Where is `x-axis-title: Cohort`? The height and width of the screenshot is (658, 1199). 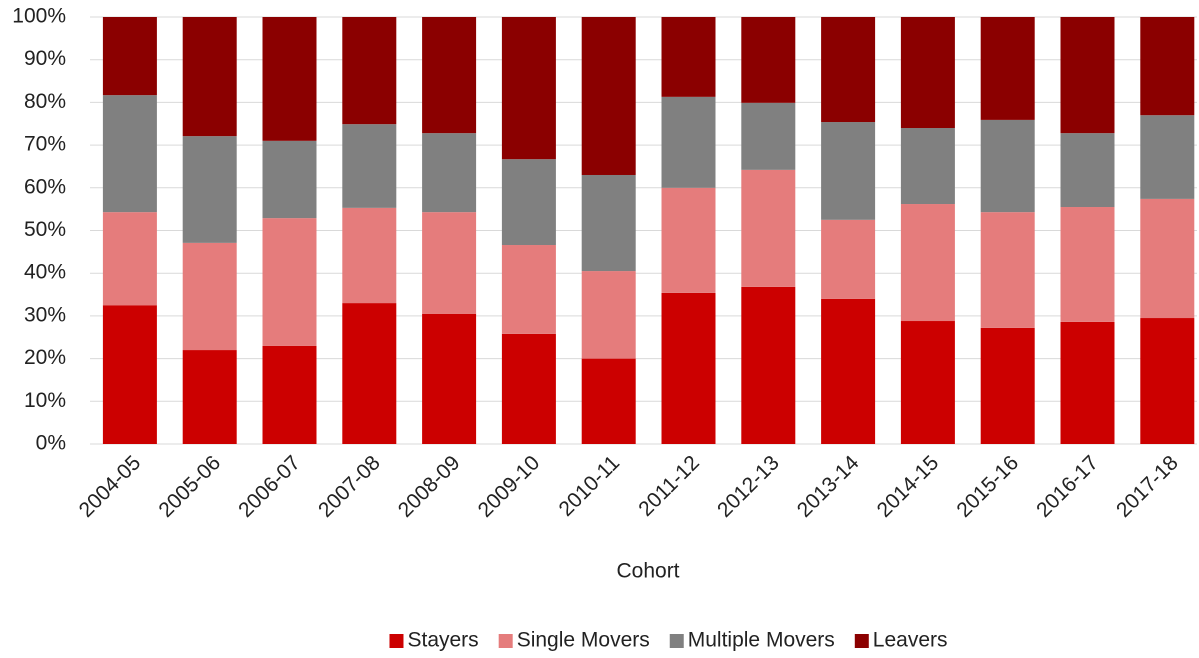 x-axis-title: Cohort is located at coordinates (647, 571).